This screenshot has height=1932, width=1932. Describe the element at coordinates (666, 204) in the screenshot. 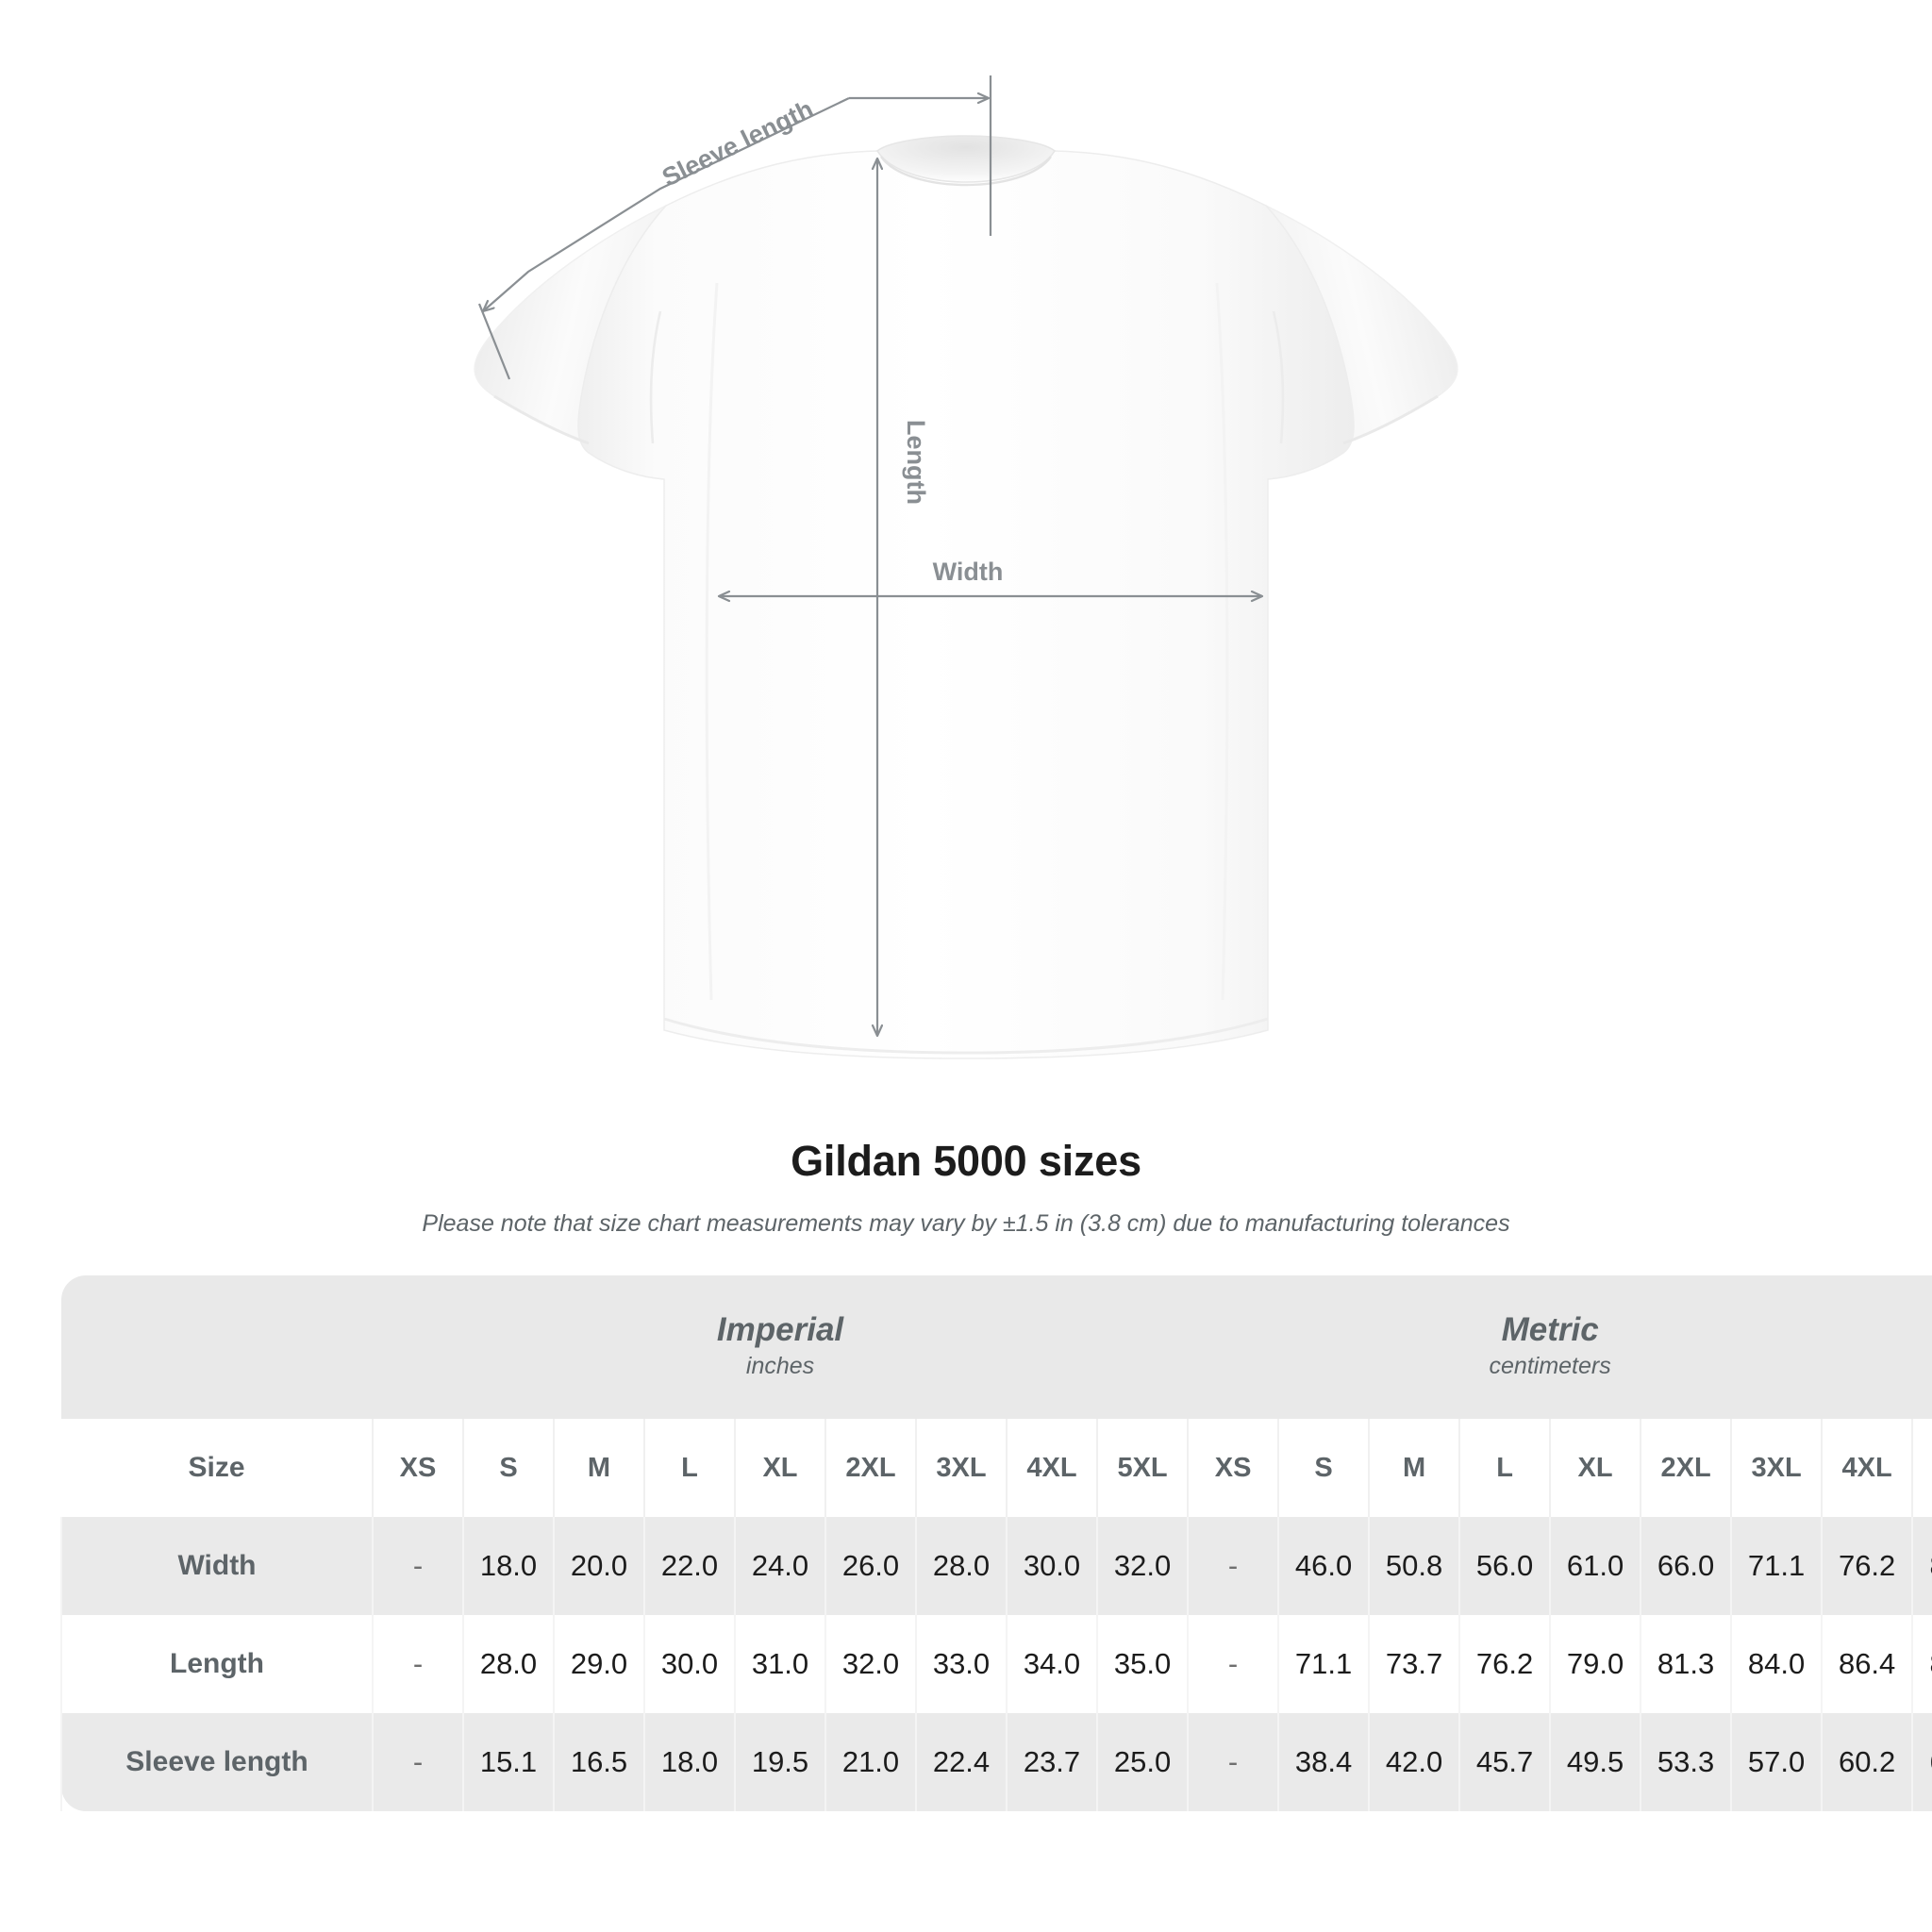

I see `sleeve-length-line` at that location.